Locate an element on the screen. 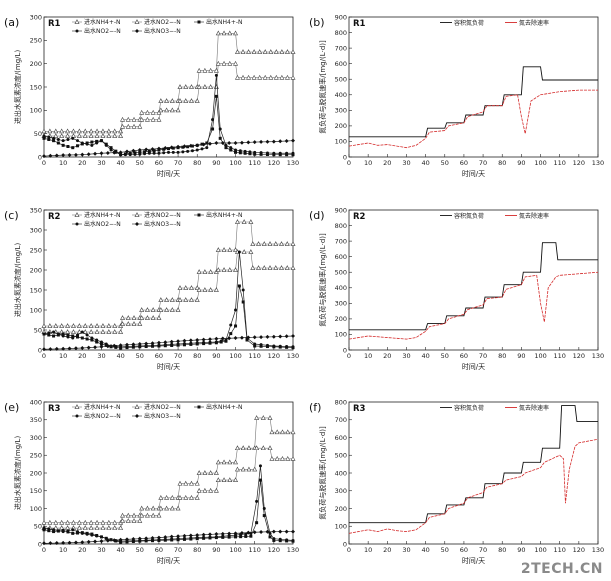  legend-label: 出水NO2−-N is located at coordinates (102, 416).